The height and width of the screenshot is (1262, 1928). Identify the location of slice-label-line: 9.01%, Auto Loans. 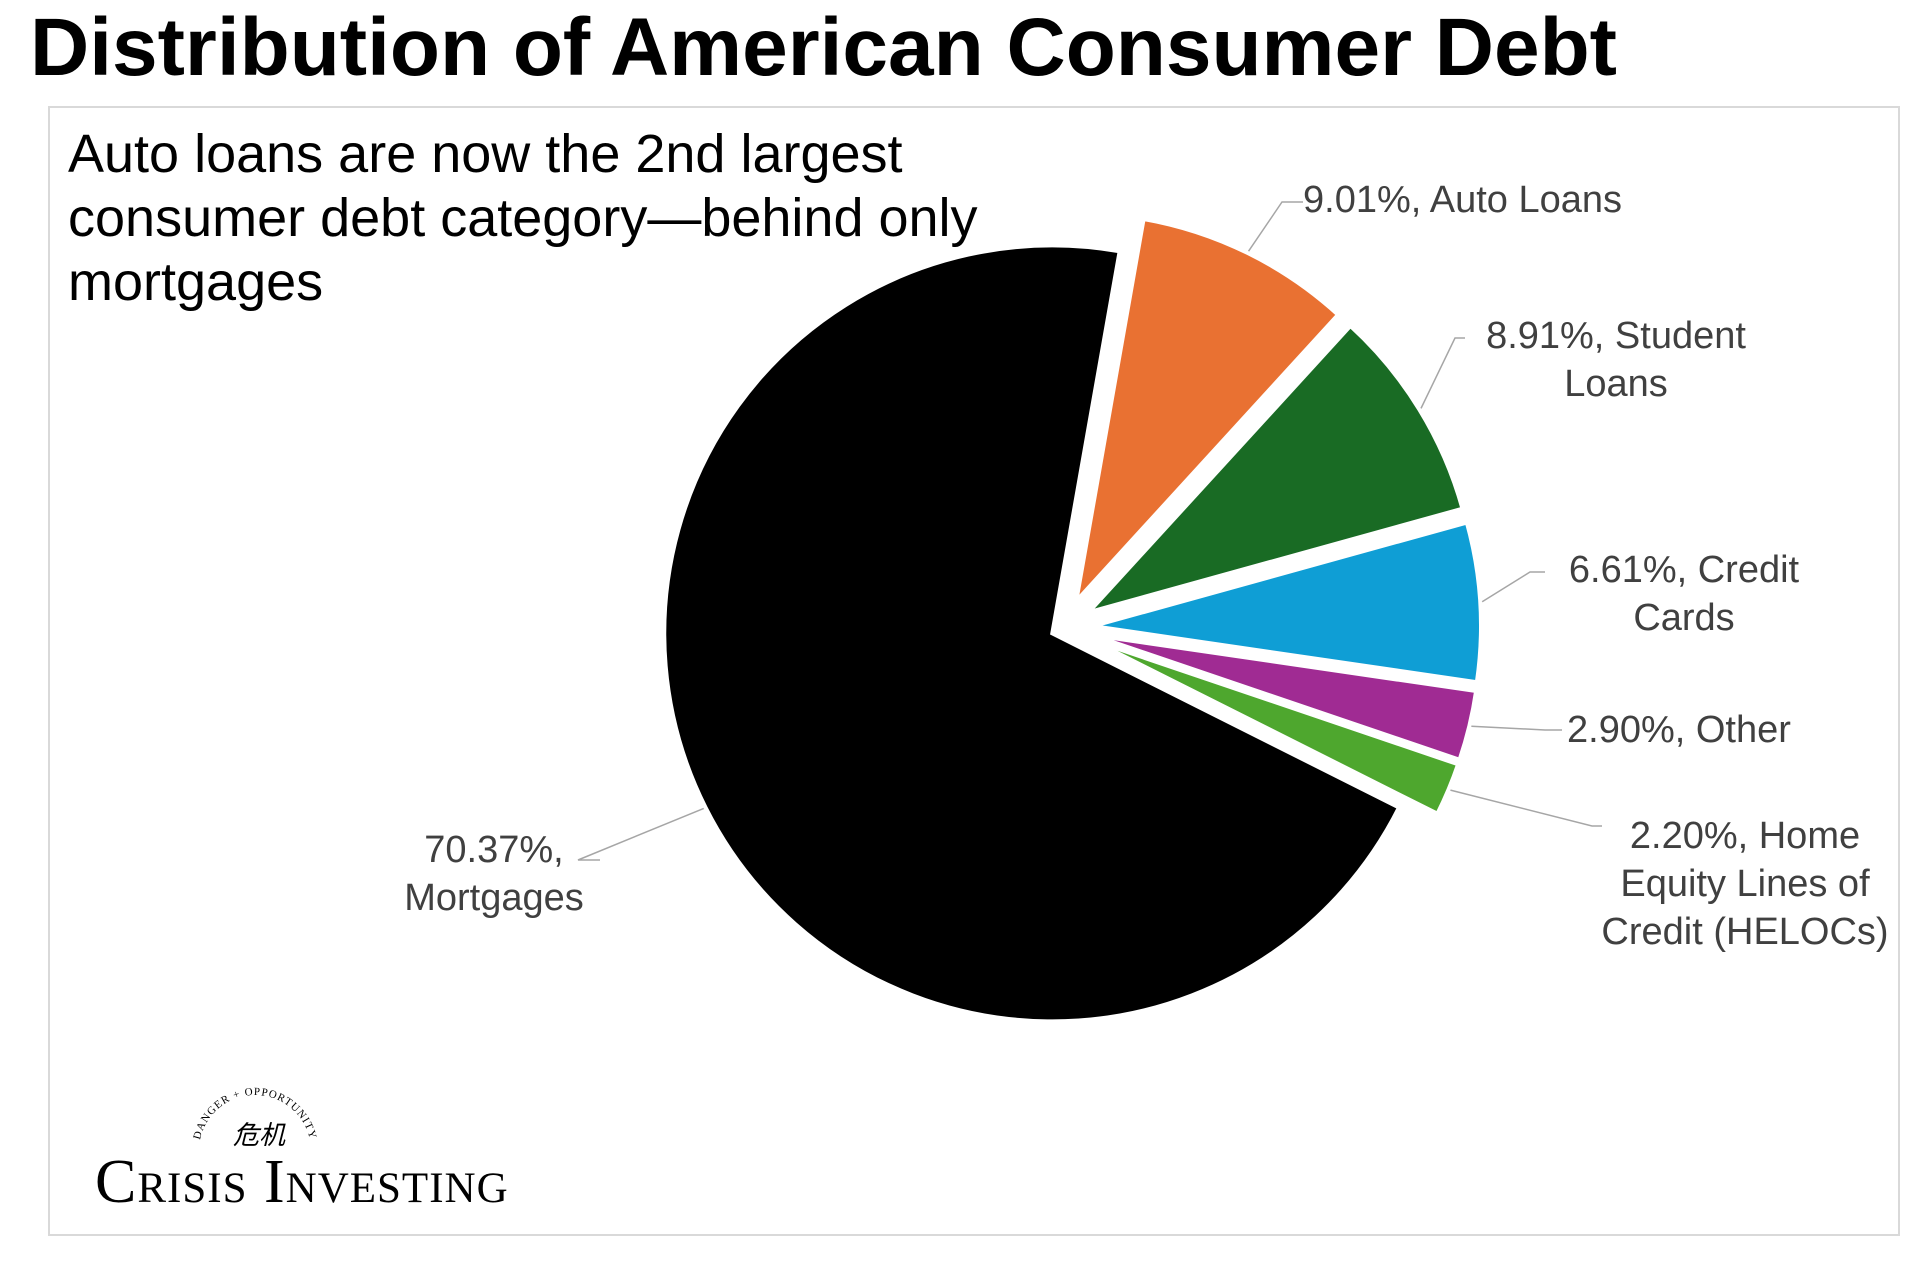
(1462, 200).